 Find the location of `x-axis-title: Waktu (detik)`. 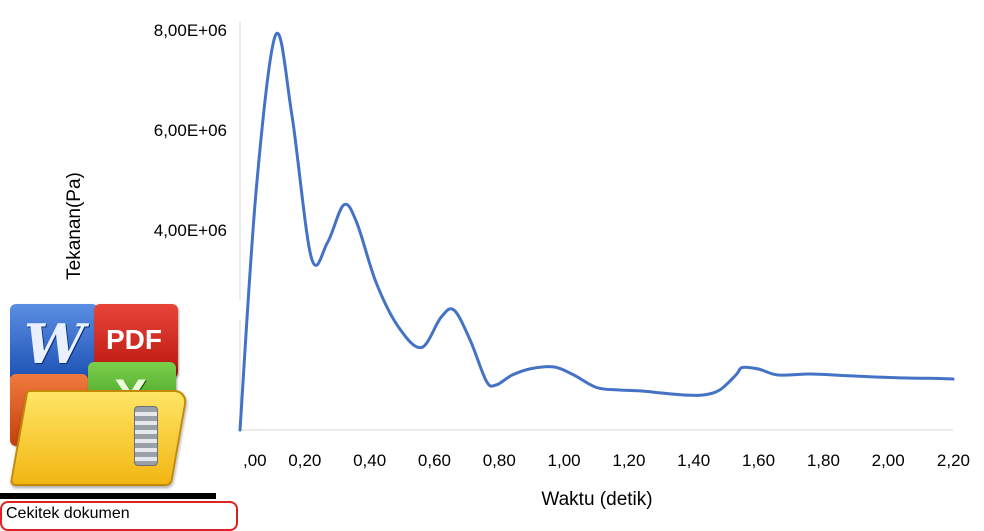

x-axis-title: Waktu (detik) is located at coordinates (596, 499).